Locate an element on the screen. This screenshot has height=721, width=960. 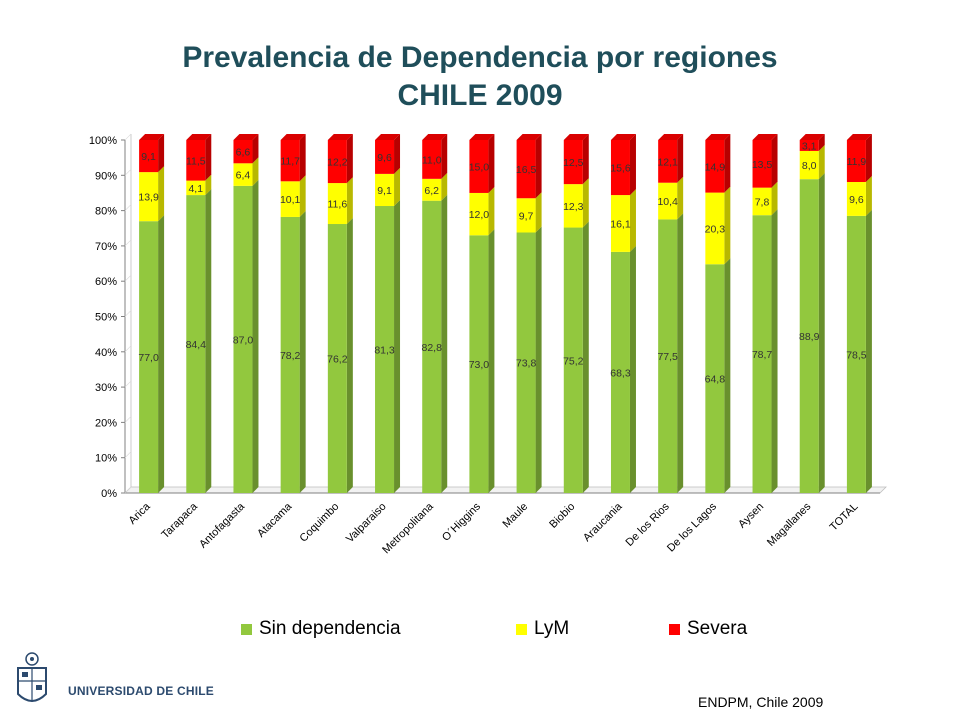
x-tick-label-coquimbo: Coquimbo is located at coordinates (320, 523).